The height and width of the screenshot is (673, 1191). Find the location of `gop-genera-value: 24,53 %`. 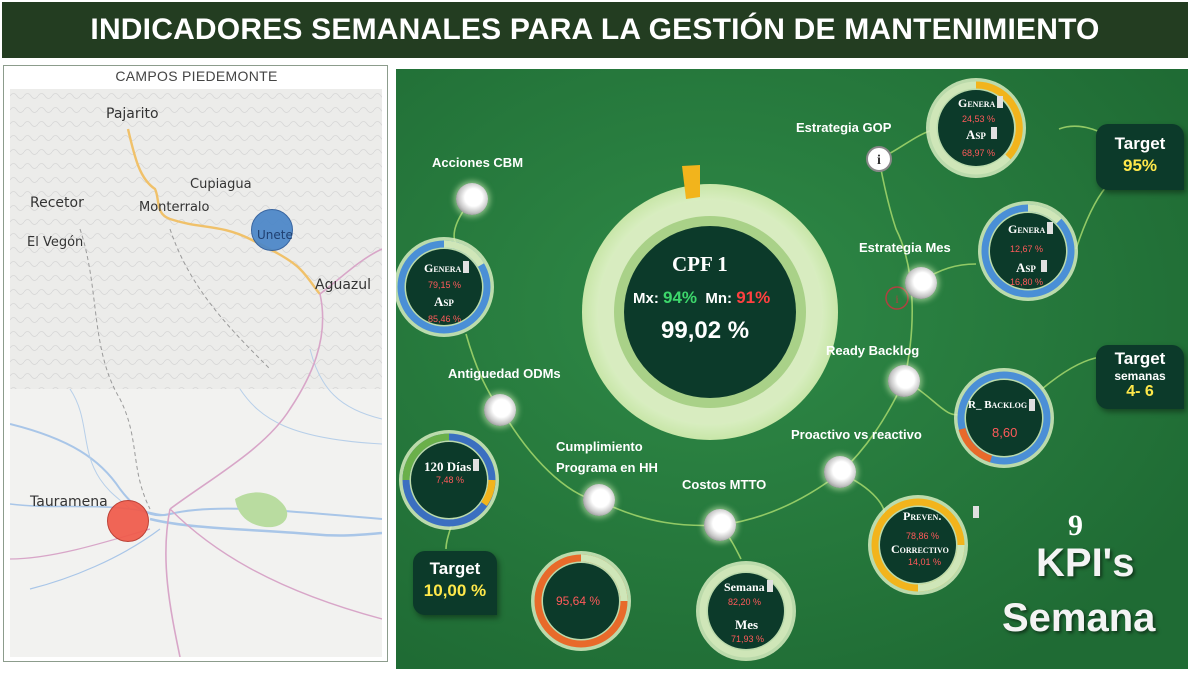

gop-genera-value: 24,53 % is located at coordinates (979, 119).